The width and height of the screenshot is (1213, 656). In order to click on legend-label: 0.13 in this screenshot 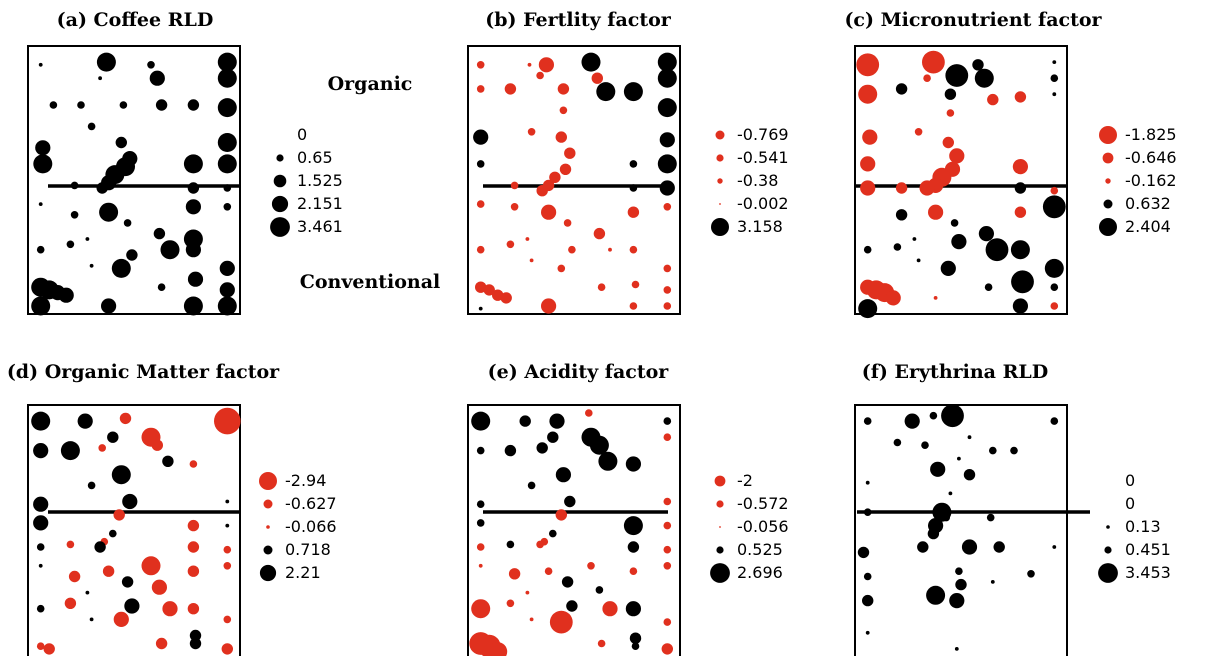, I will do `click(1143, 526)`.